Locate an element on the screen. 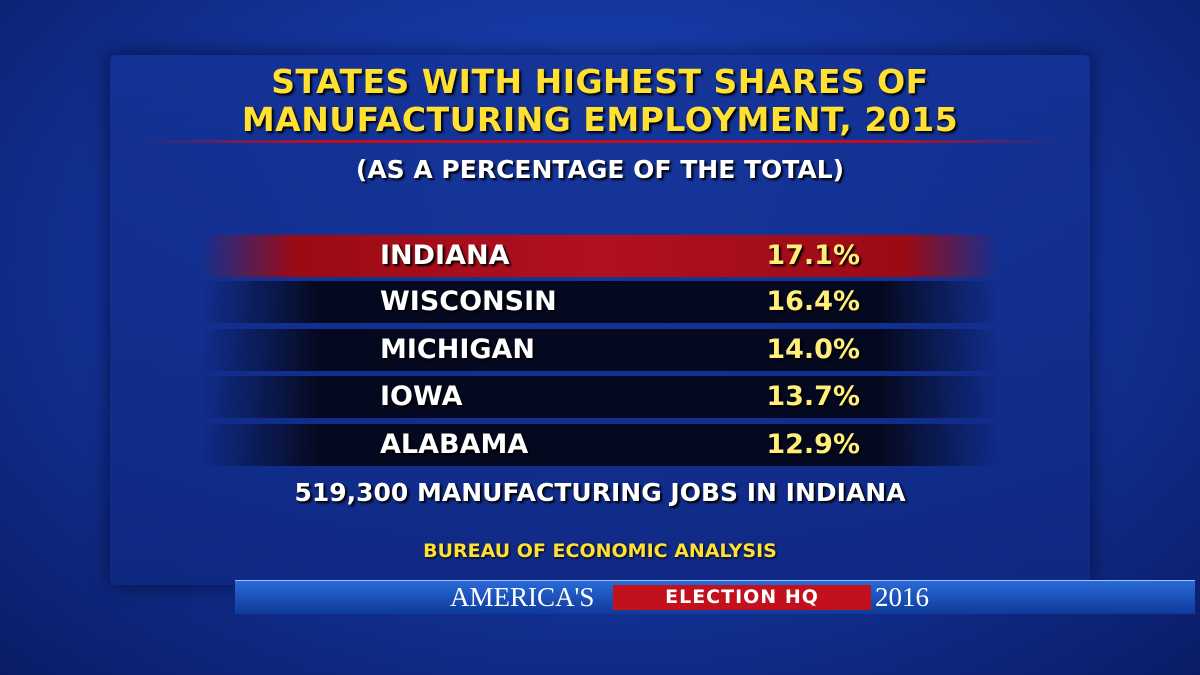  table-row: ALABAMA 12.9% is located at coordinates (600, 445).